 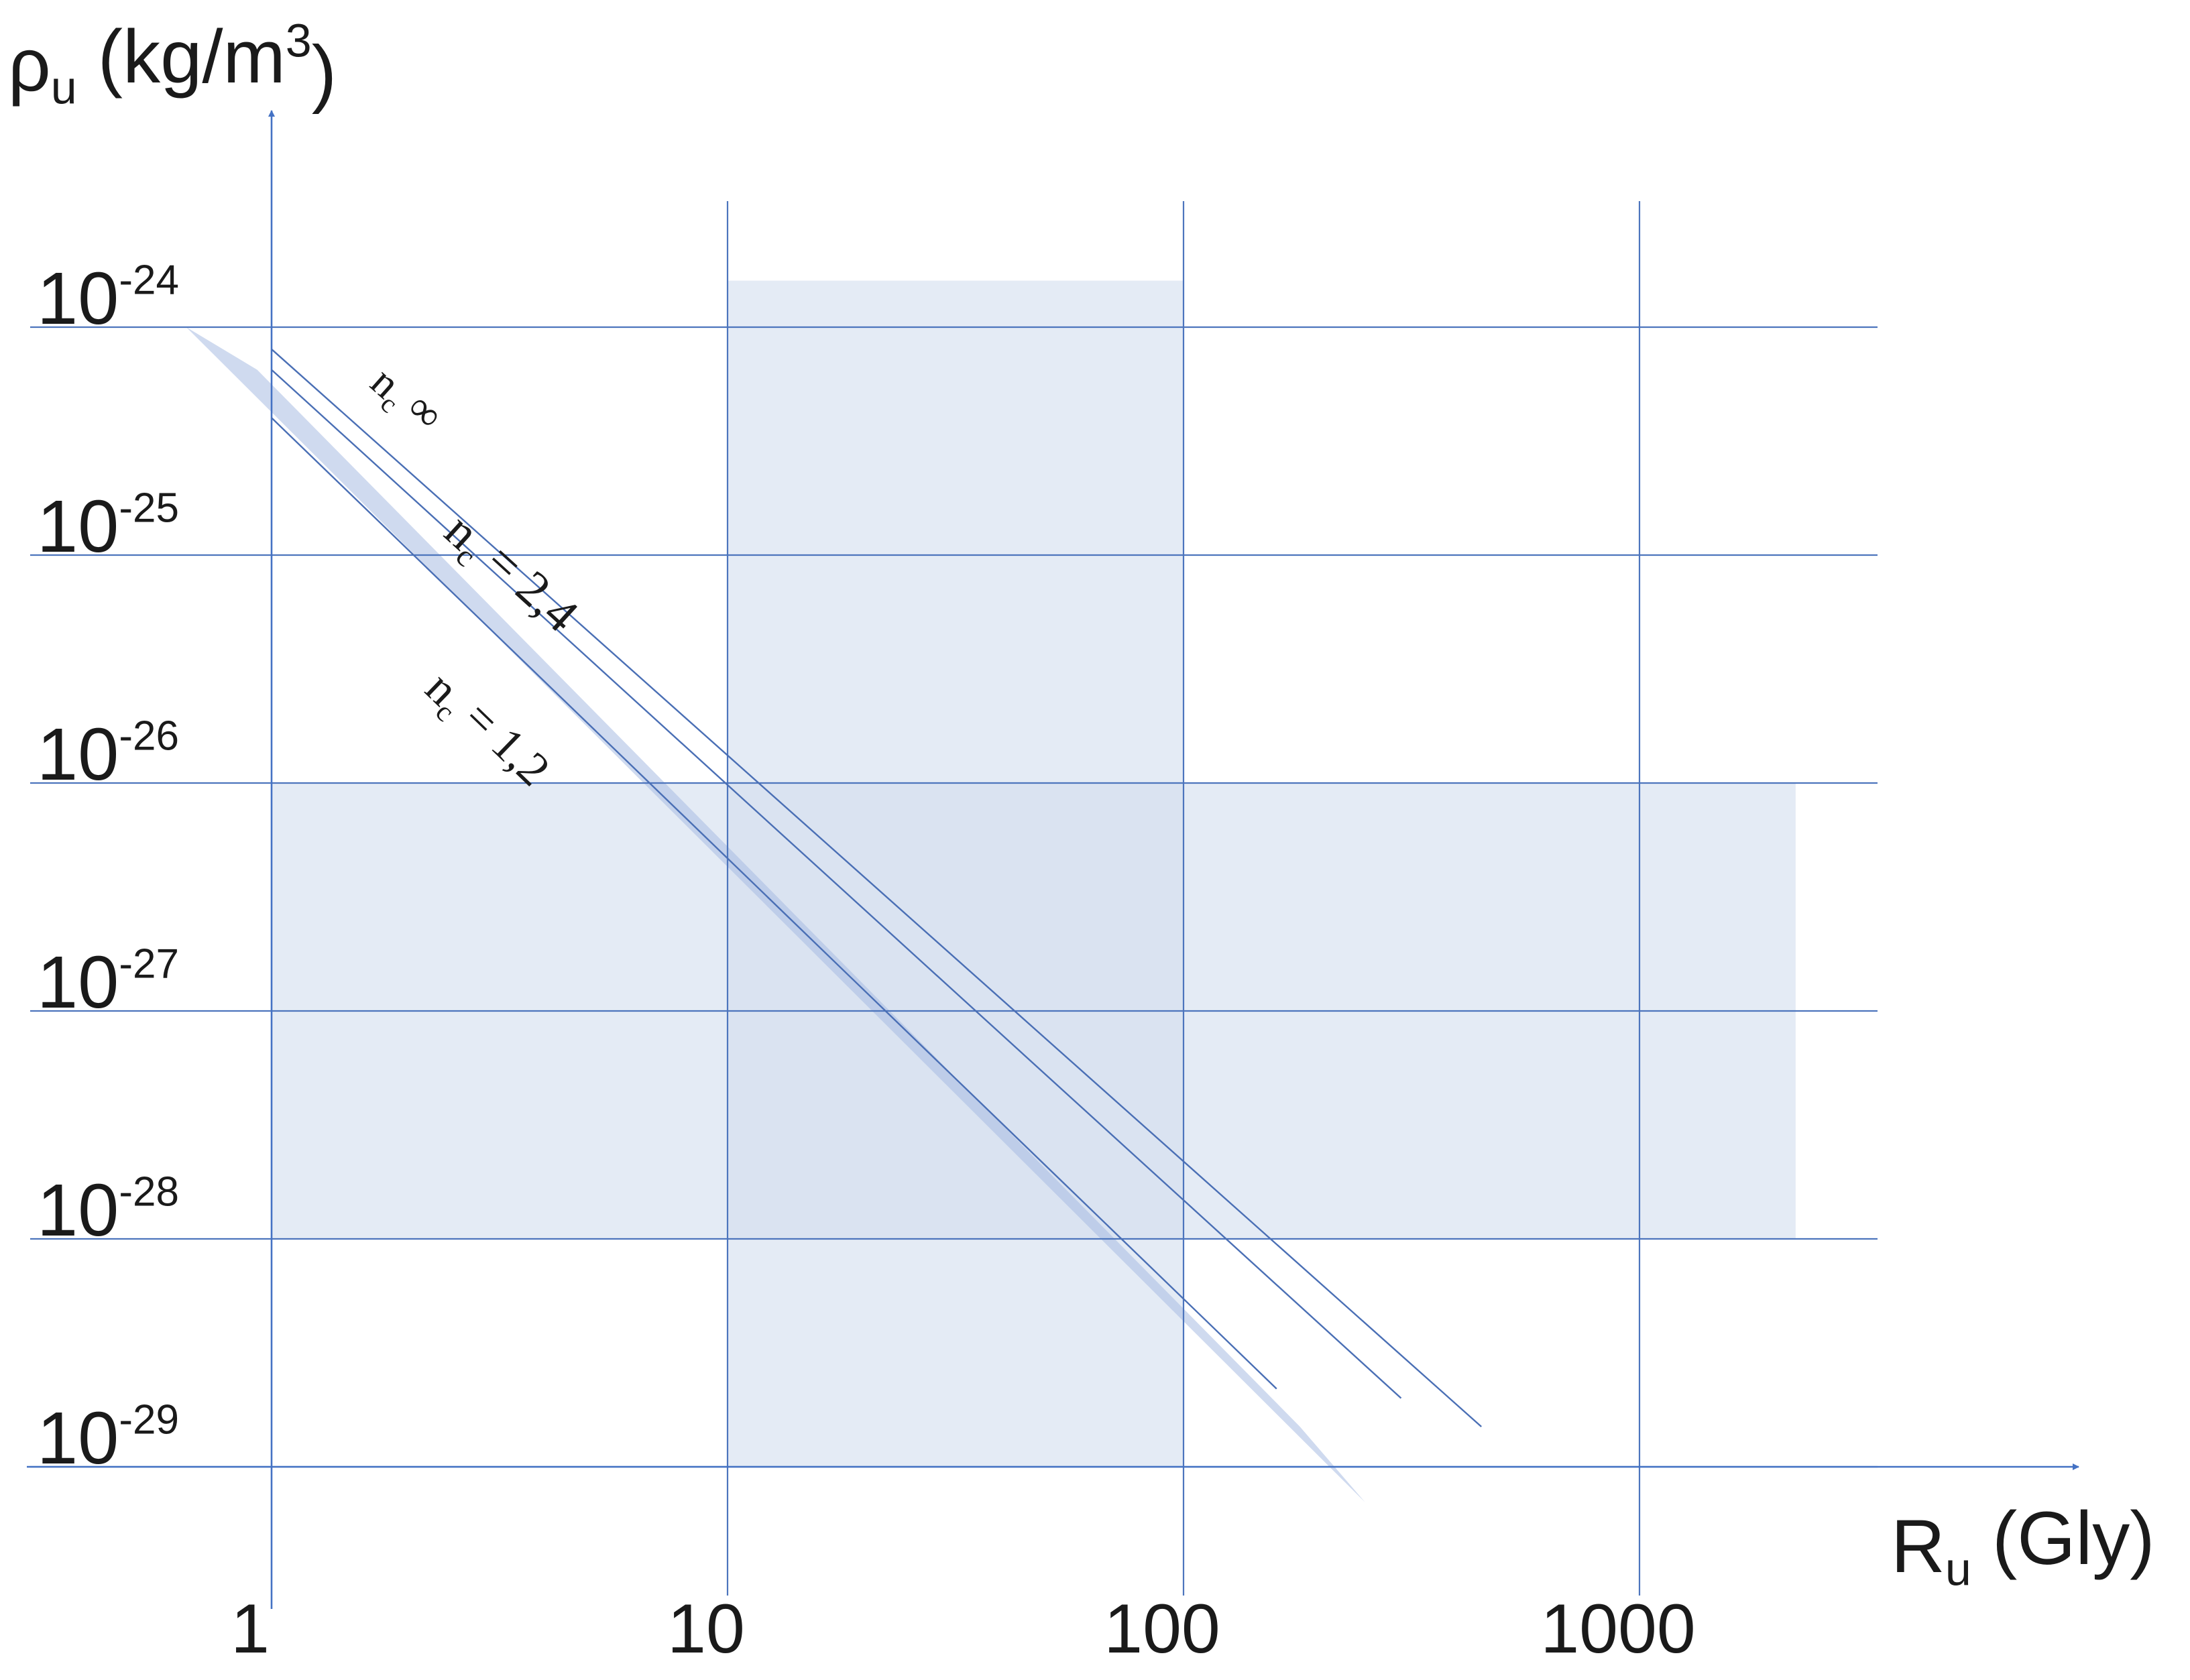 What do you see at coordinates (108, 526) in the screenshot?
I see `y-tick-label-2: 10-25` at bounding box center [108, 526].